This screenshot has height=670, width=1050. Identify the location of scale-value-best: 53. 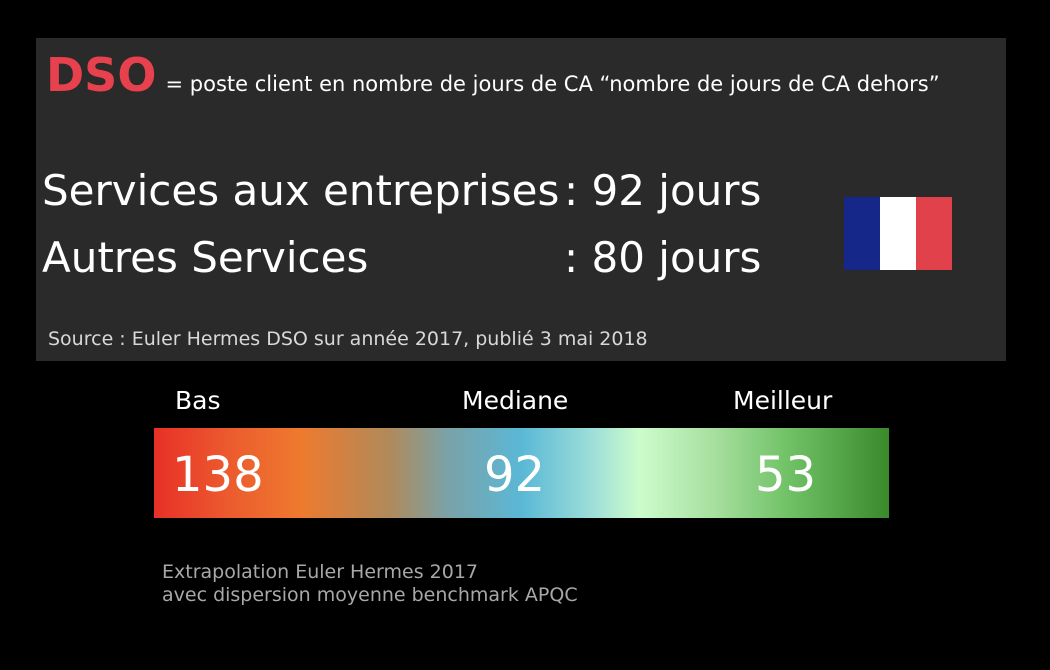
(786, 475).